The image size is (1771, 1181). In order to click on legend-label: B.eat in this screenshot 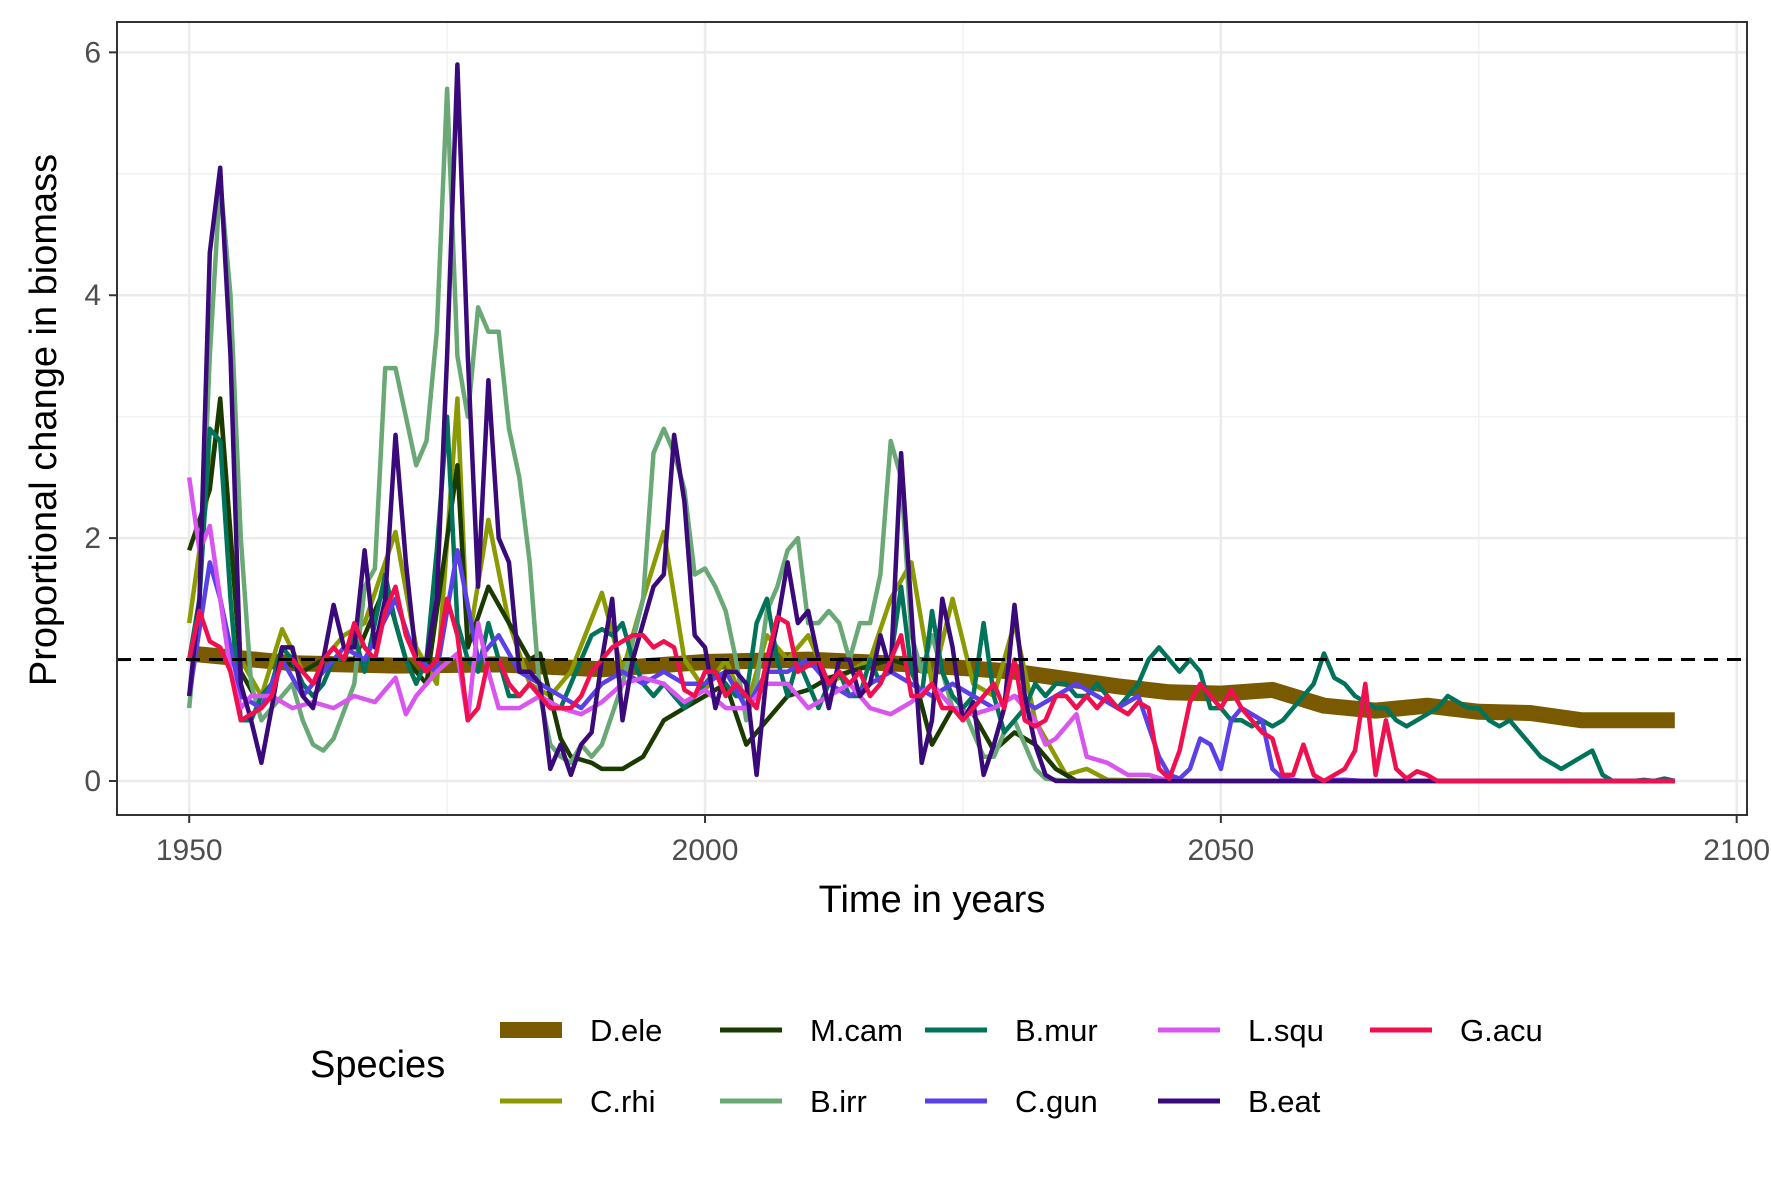, I will do `click(1284, 1101)`.